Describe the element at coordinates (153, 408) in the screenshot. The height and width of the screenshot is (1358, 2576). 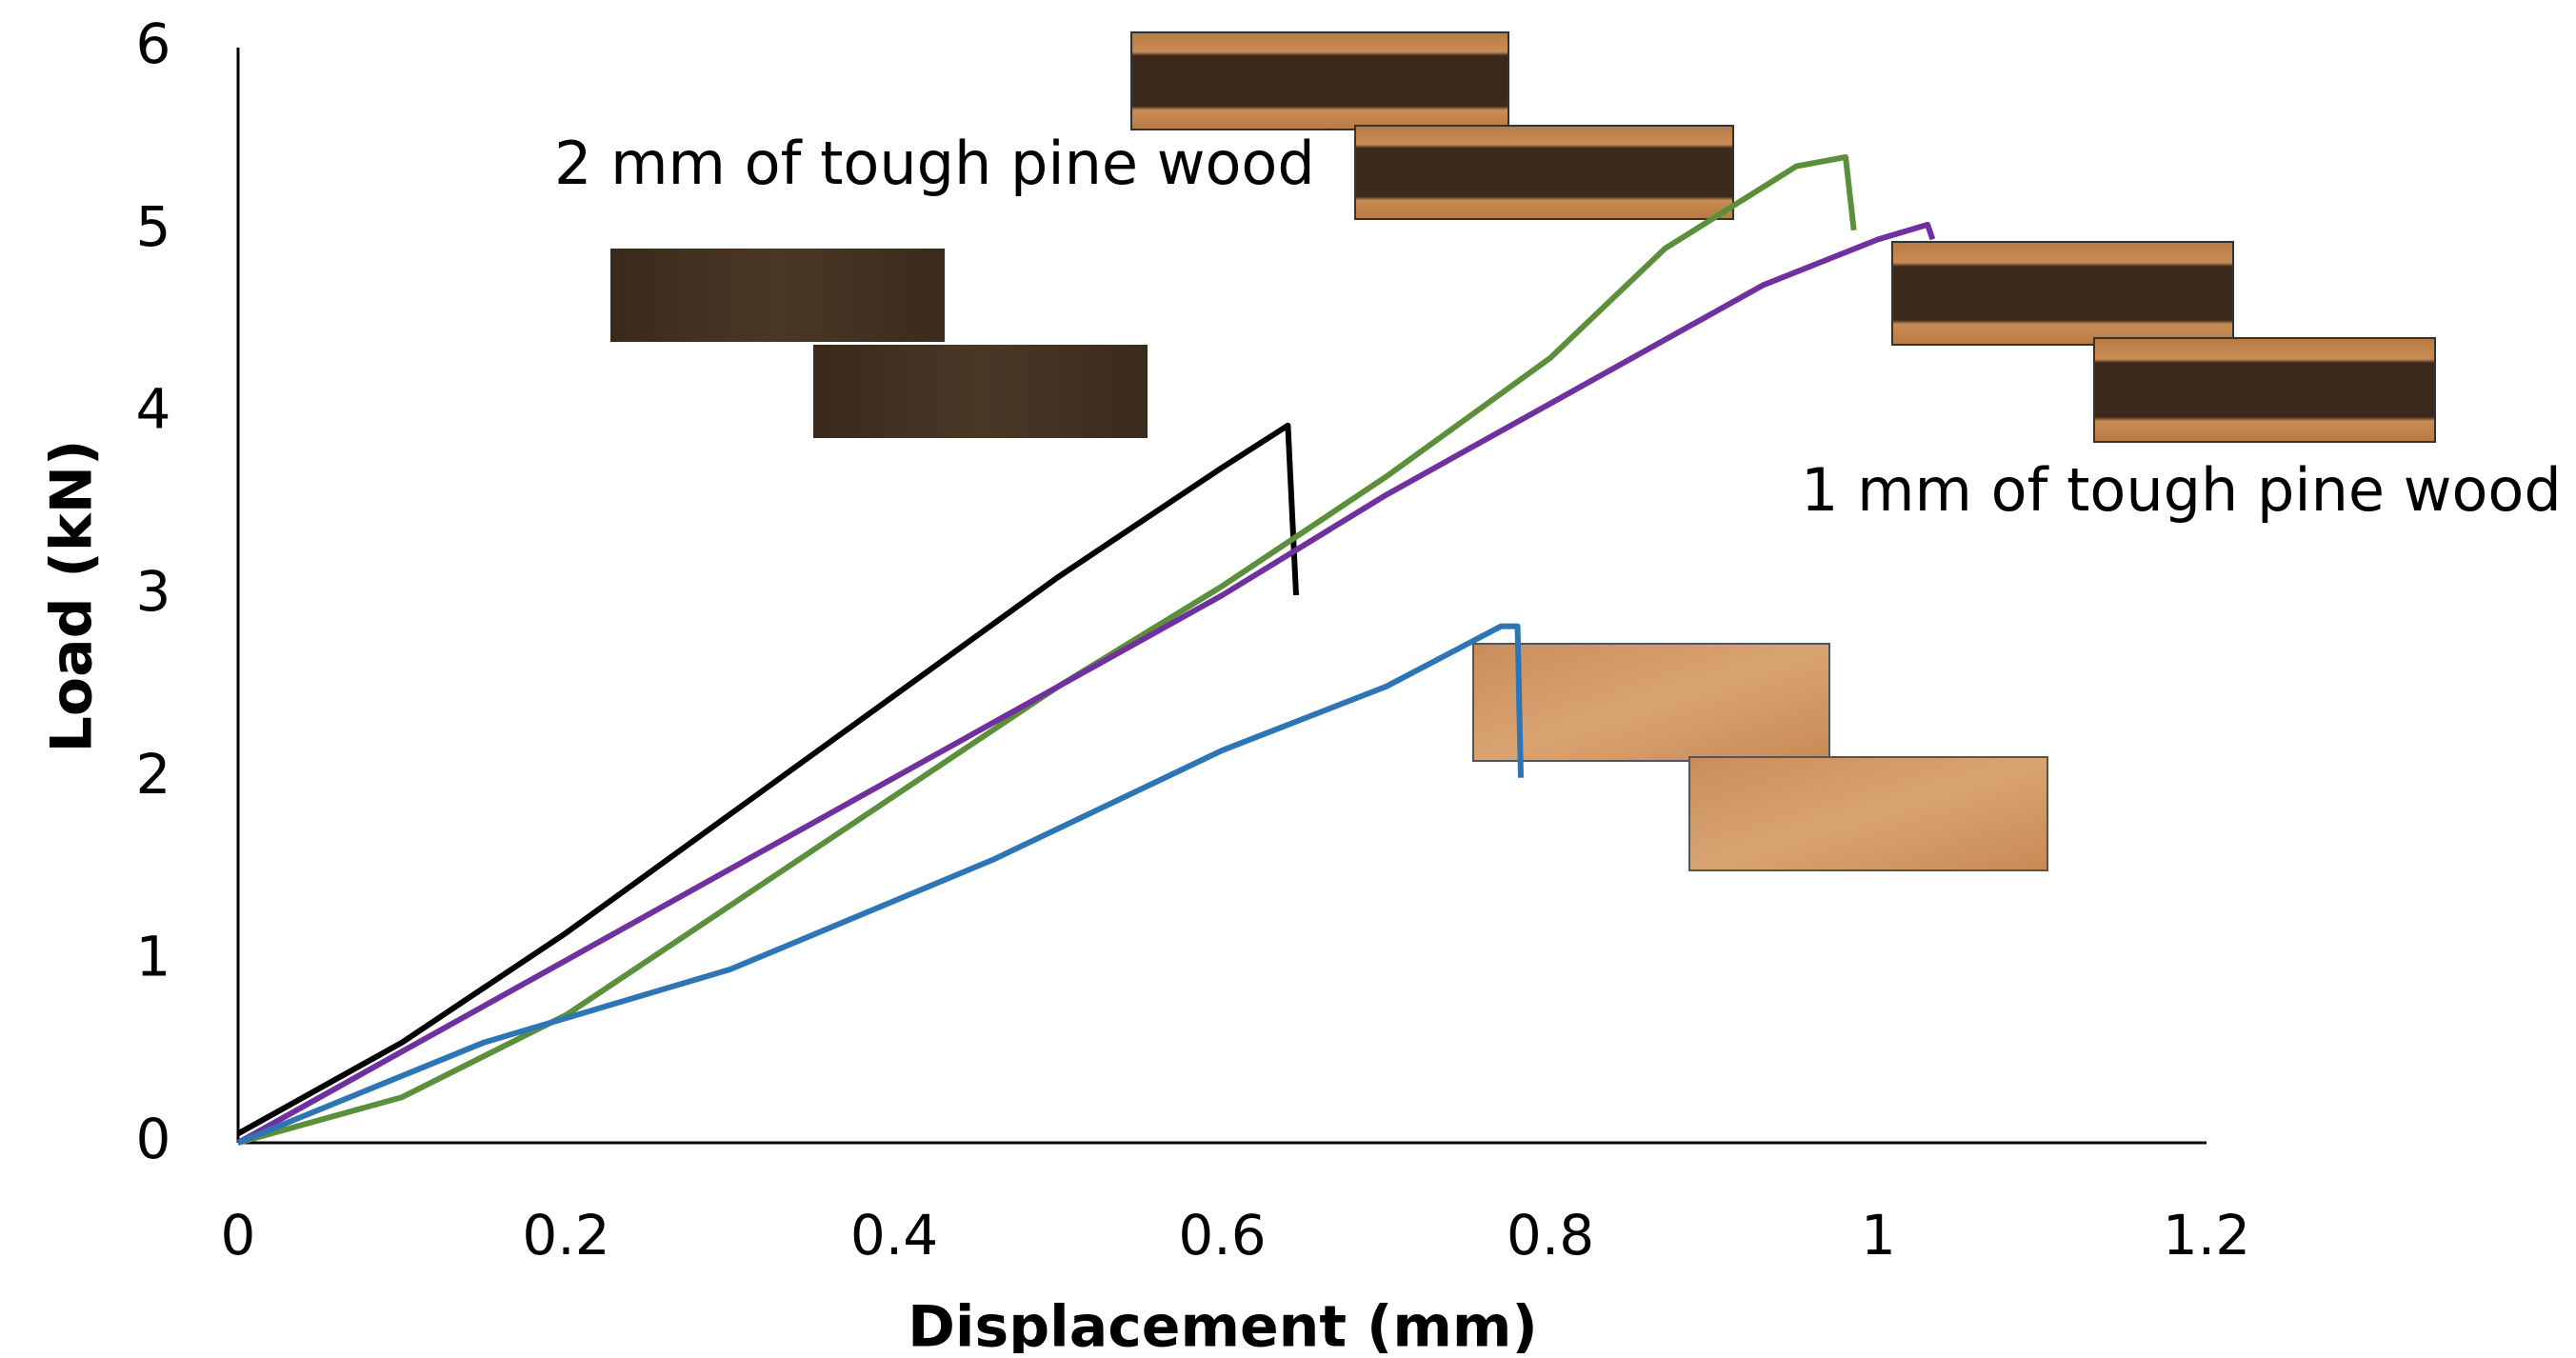
I see `y-tick-label: 4` at that location.